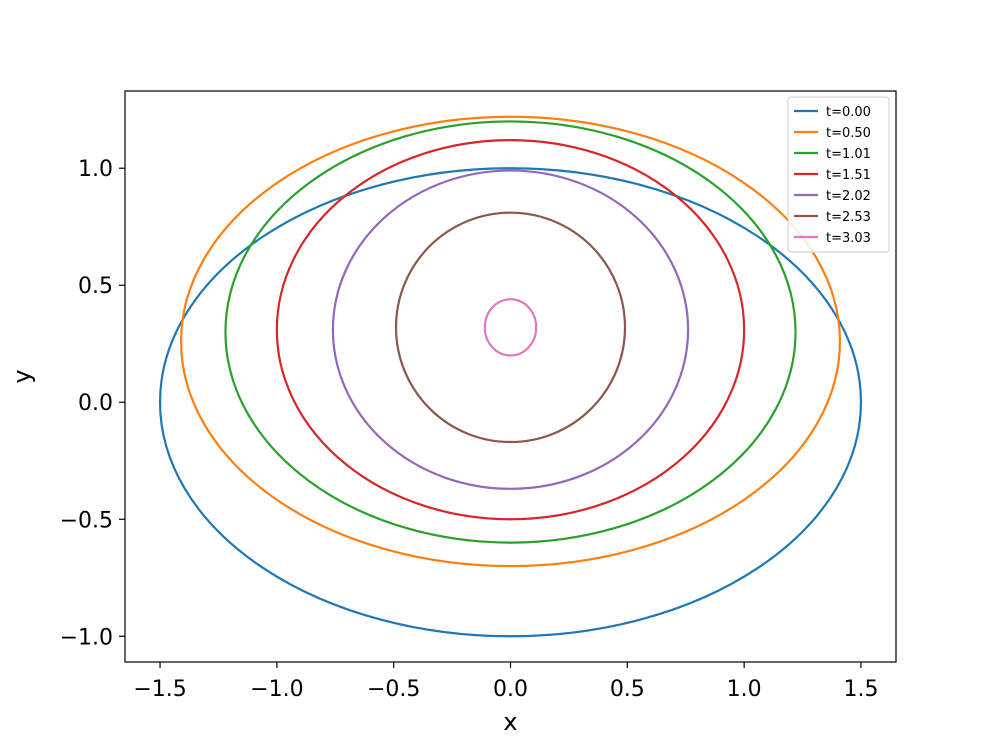 Image resolution: width=996 pixels, height=747 pixels. Describe the element at coordinates (510, 722) in the screenshot. I see `x-axis-label: x` at that location.